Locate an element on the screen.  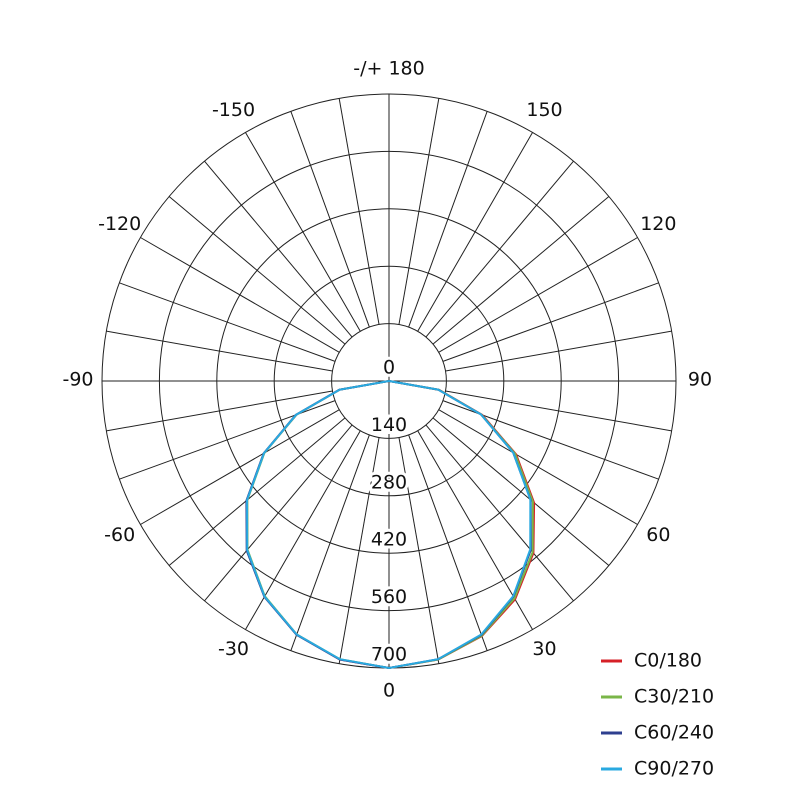
r-tick-label: 280 is located at coordinates (389, 482).